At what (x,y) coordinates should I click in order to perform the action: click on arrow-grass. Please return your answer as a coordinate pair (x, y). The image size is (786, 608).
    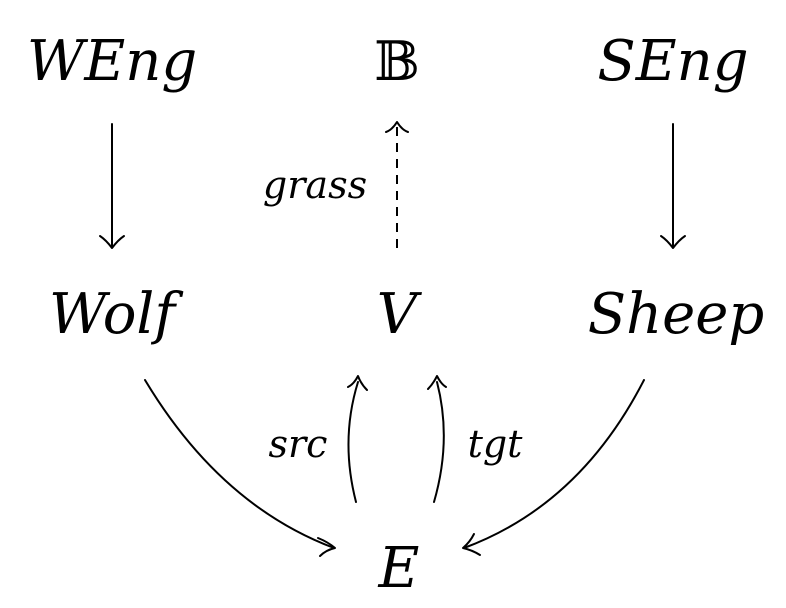
    Looking at the image, I should click on (397, 184).